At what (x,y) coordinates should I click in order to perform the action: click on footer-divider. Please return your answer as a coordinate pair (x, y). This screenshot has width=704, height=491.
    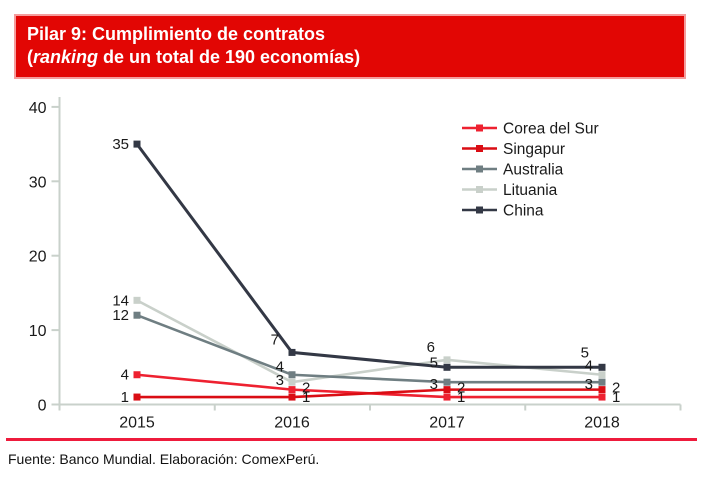
    Looking at the image, I should click on (351, 439).